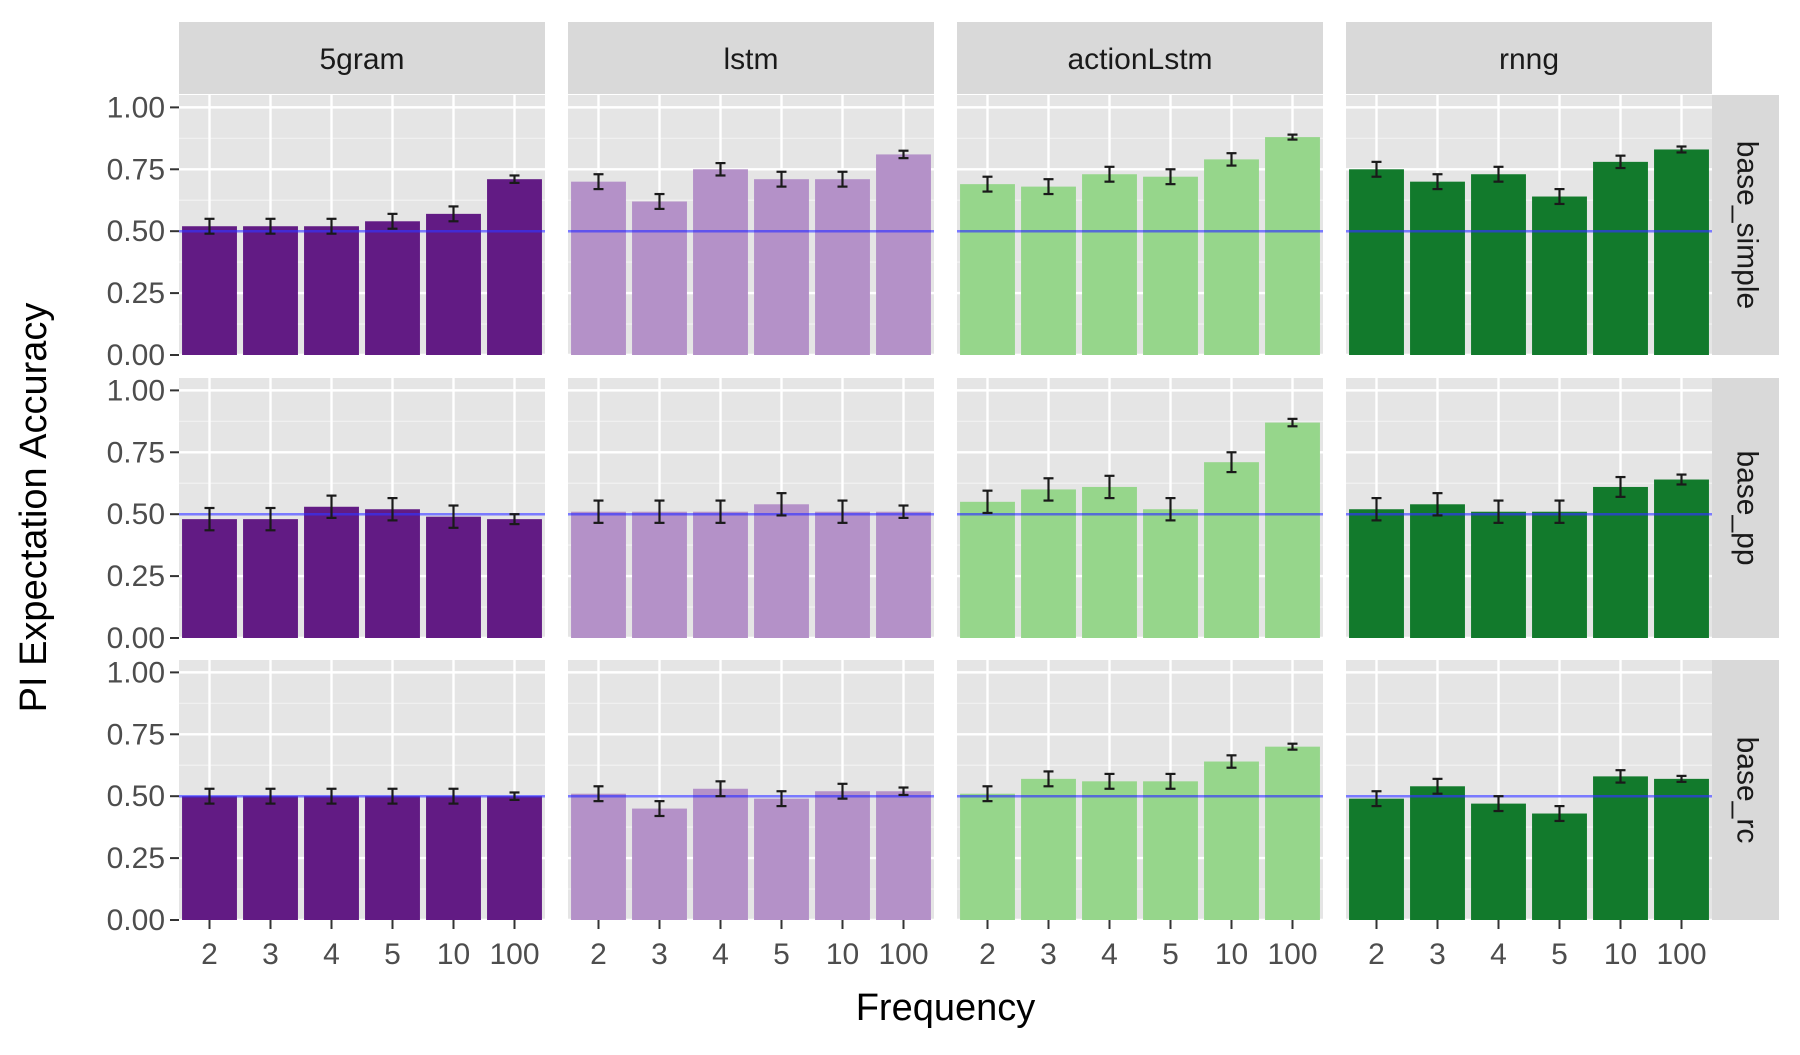 Image resolution: width=1800 pixels, height=1055 pixels. Describe the element at coordinates (1529, 226) in the screenshot. I see `panel-base_simple-rnng` at that location.